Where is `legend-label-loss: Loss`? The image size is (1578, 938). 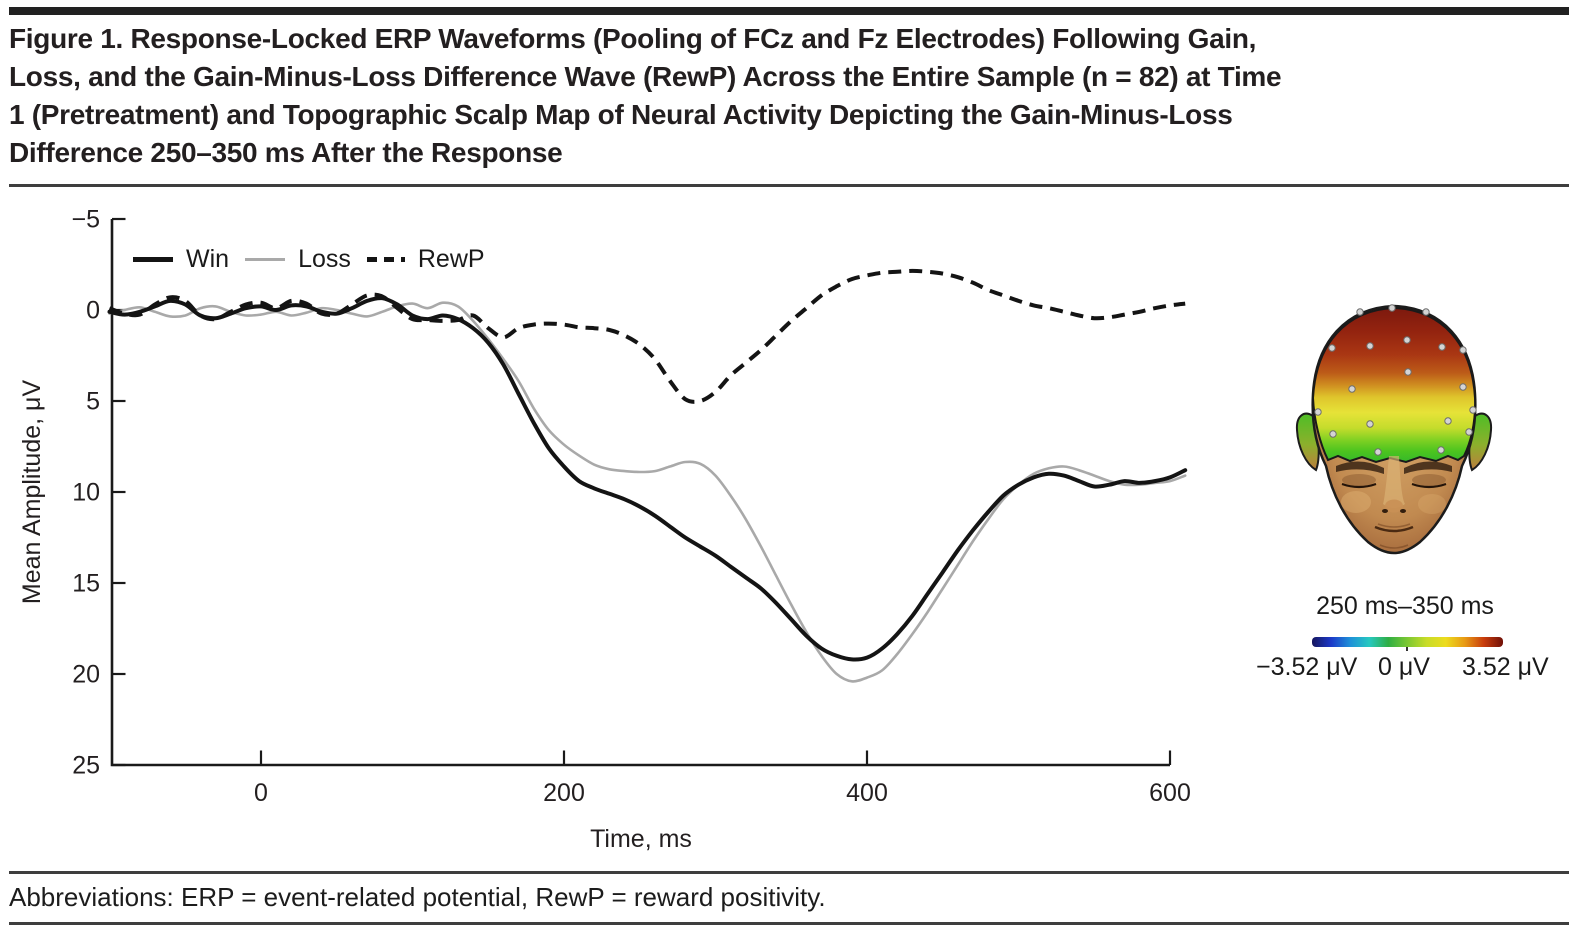
legend-label-loss: Loss is located at coordinates (324, 259).